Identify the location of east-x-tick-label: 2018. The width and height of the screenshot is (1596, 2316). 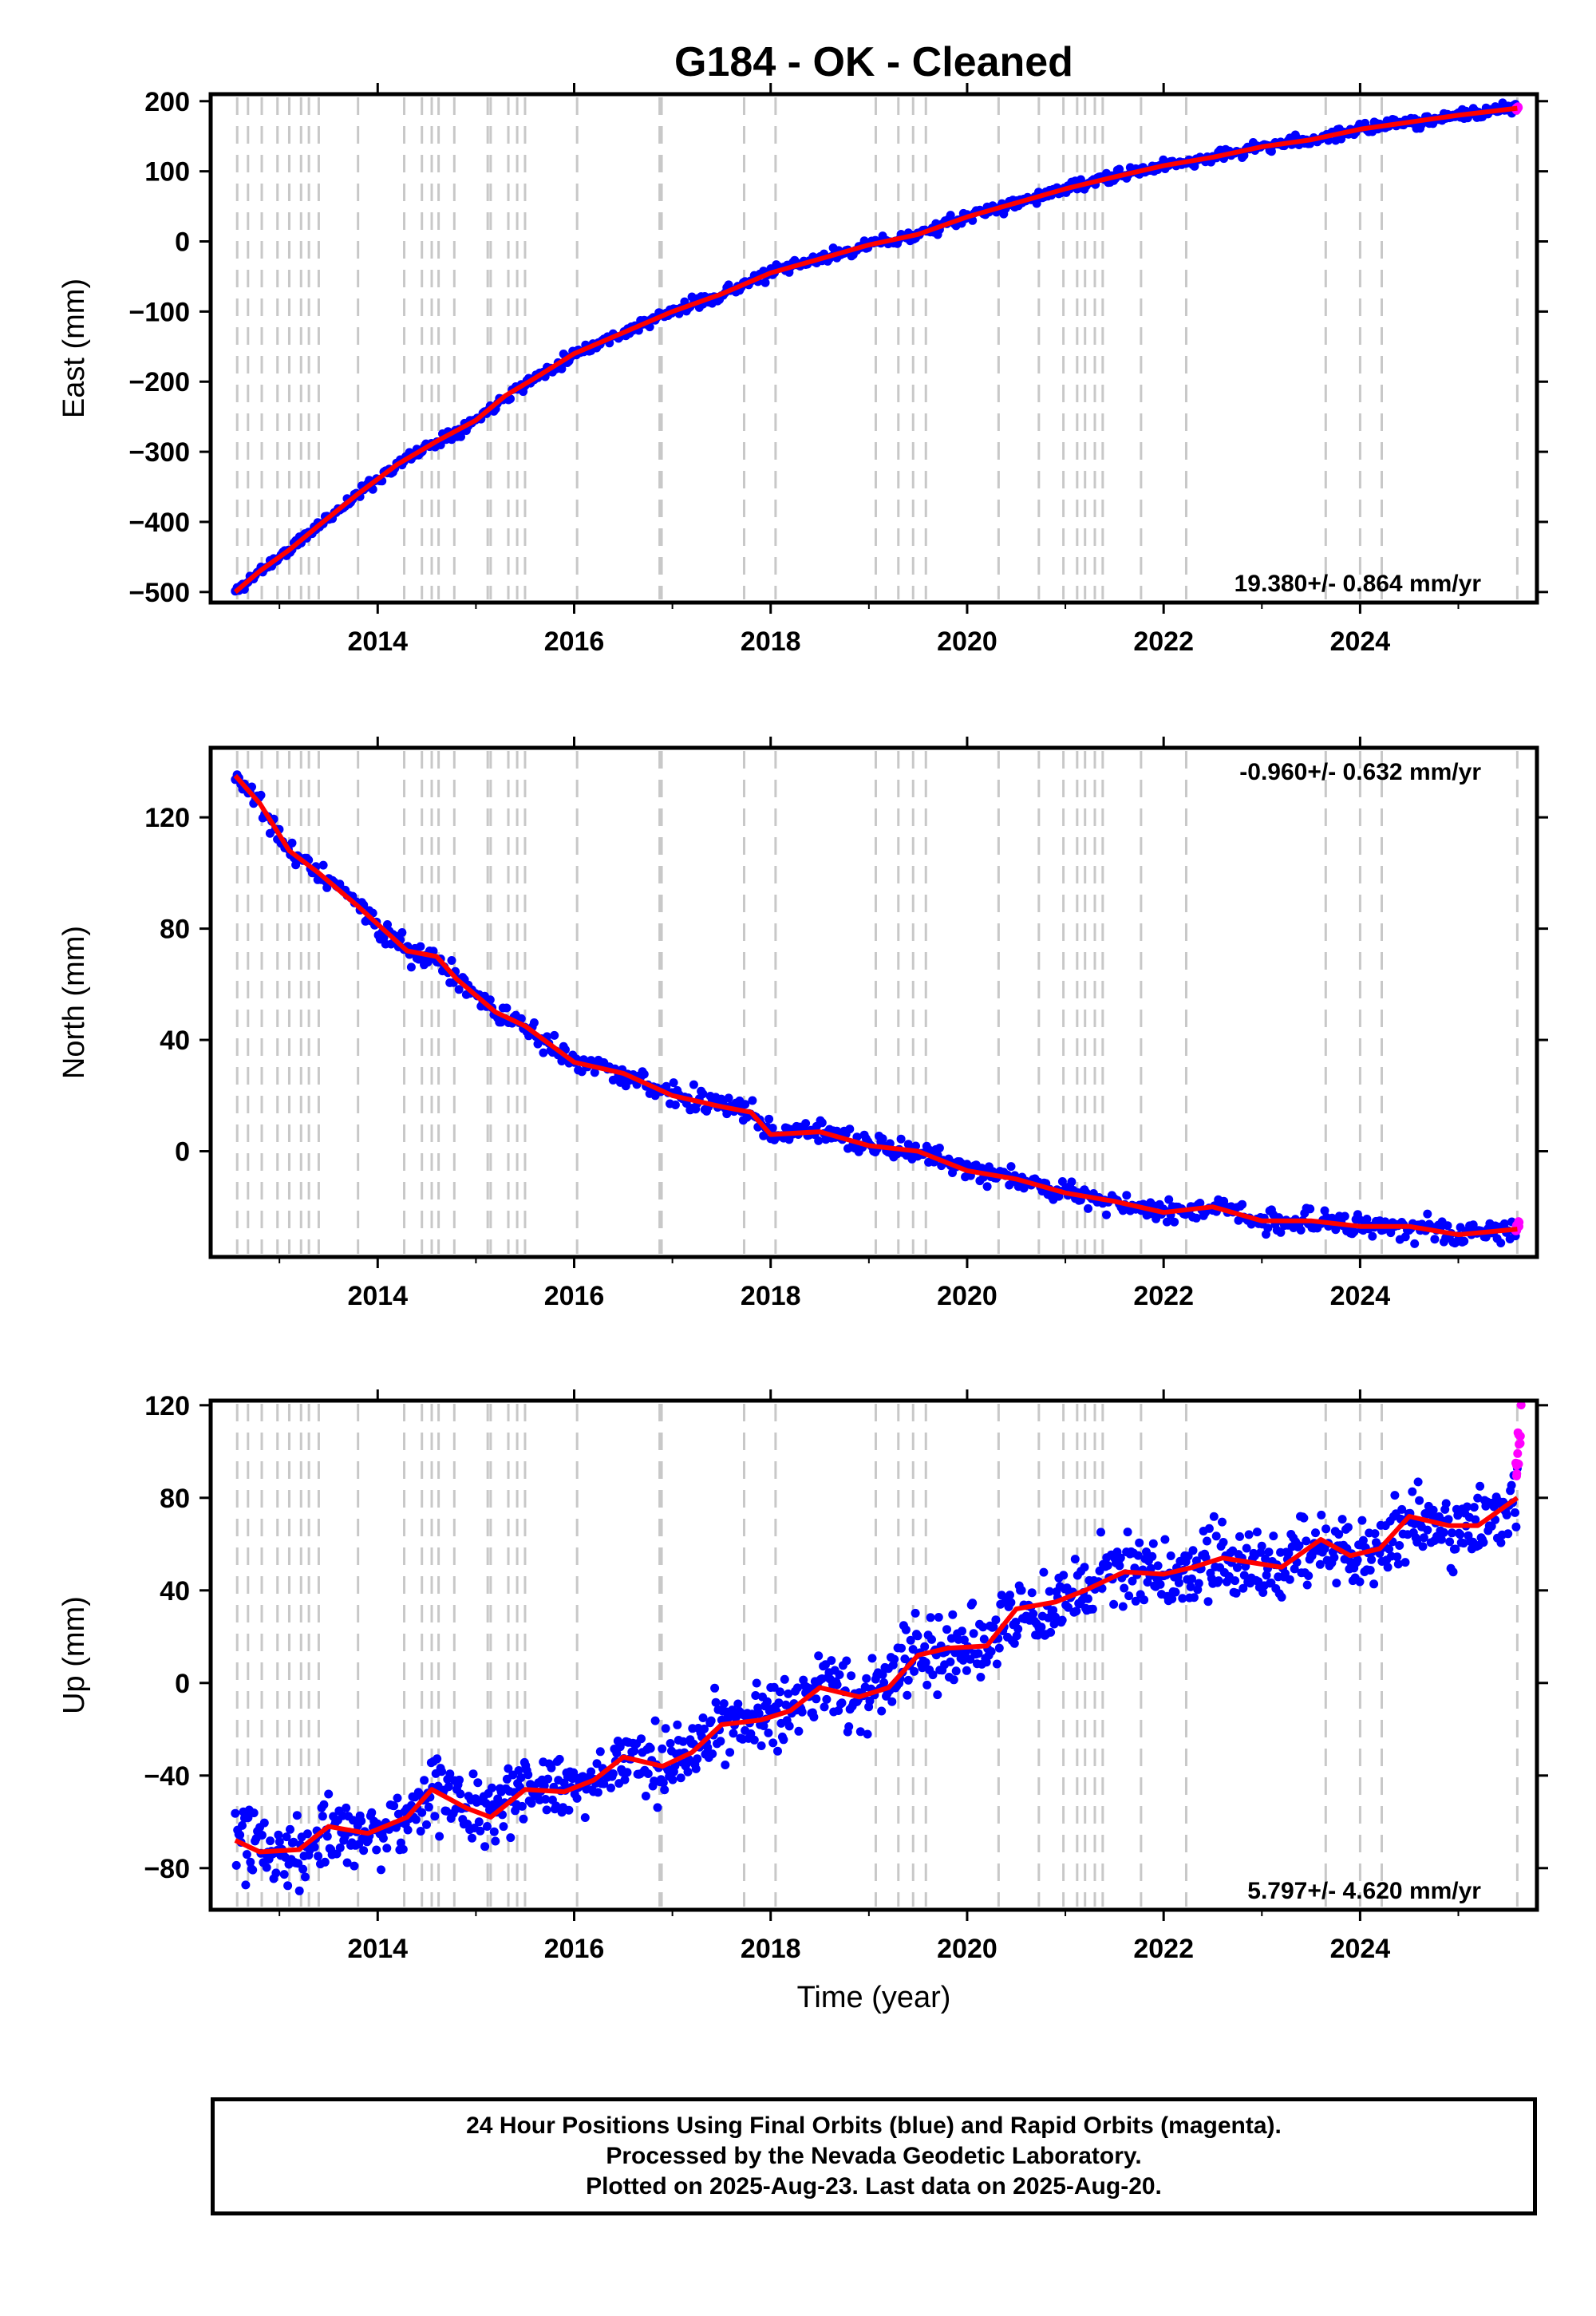
(771, 641).